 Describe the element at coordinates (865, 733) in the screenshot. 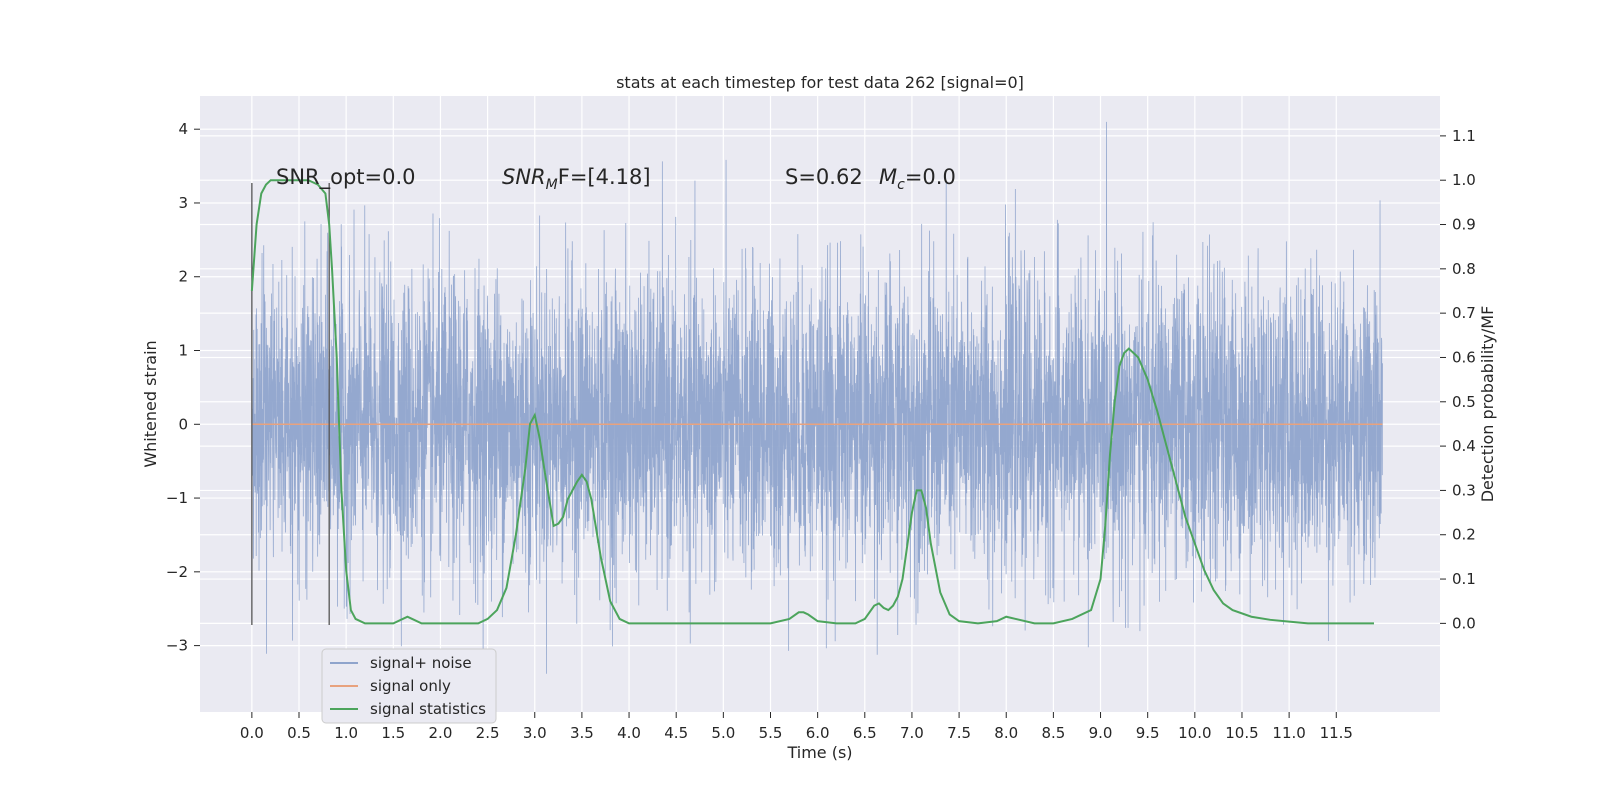

I see `x-tick-label-13: 6.5` at that location.